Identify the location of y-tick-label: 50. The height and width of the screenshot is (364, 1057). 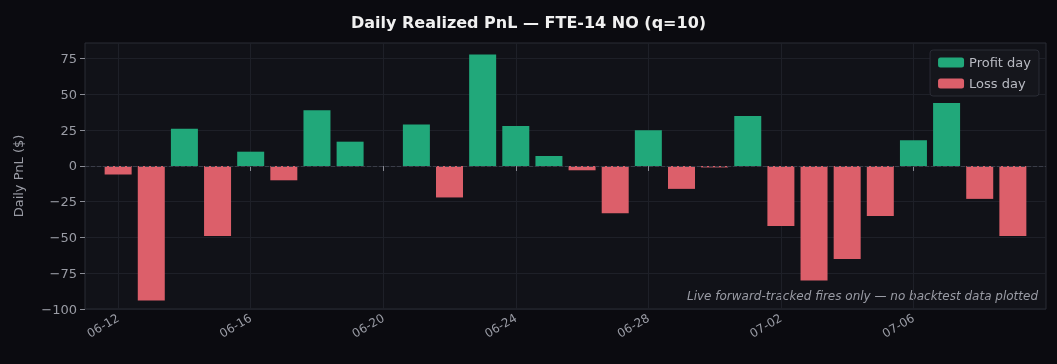
(68, 94).